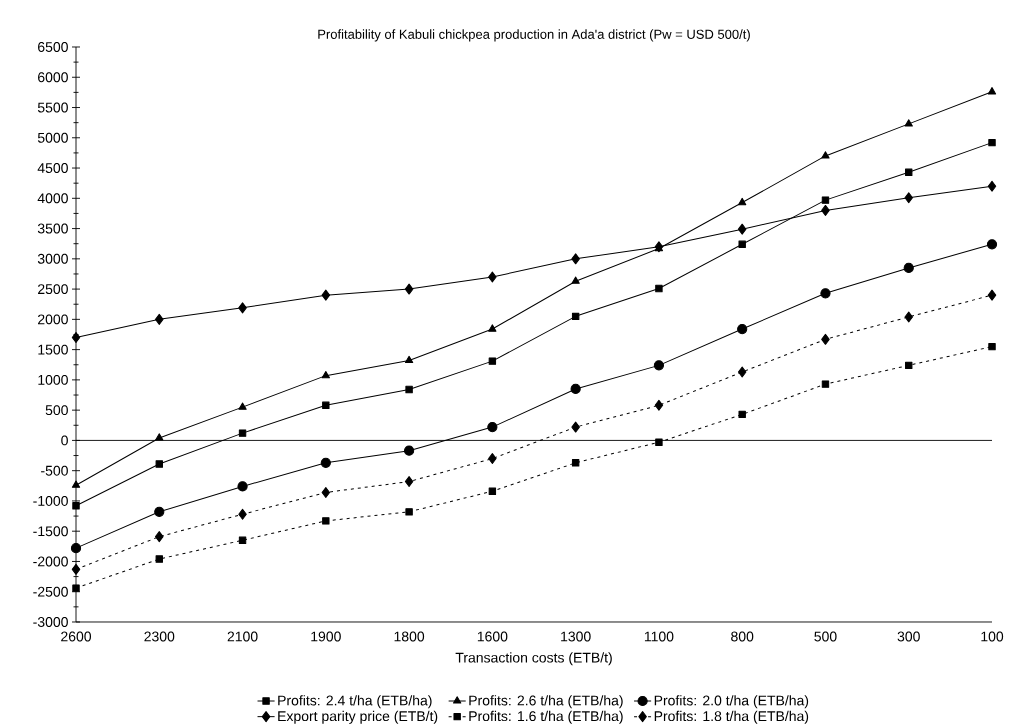 This screenshot has height=726, width=1016. What do you see at coordinates (53, 319) in the screenshot?
I see `y-tick-label: 2000` at bounding box center [53, 319].